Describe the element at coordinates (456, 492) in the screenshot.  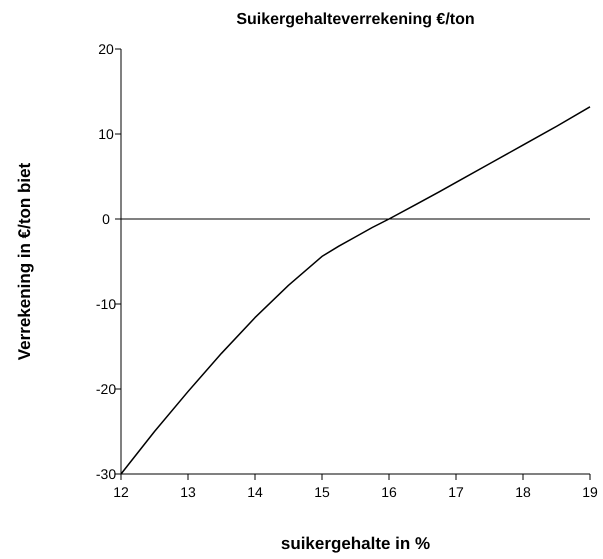
I see `x-tick-label: 17` at that location.